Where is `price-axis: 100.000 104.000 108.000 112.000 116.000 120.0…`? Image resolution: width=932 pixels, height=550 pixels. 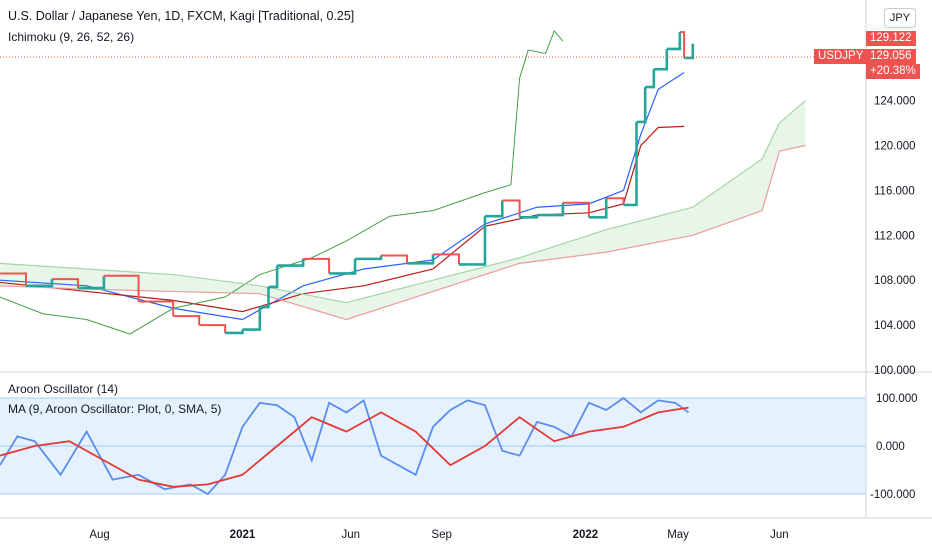 price-axis: 100.000 104.000 108.000 112.000 116.000 120.0… is located at coordinates (895, 236).